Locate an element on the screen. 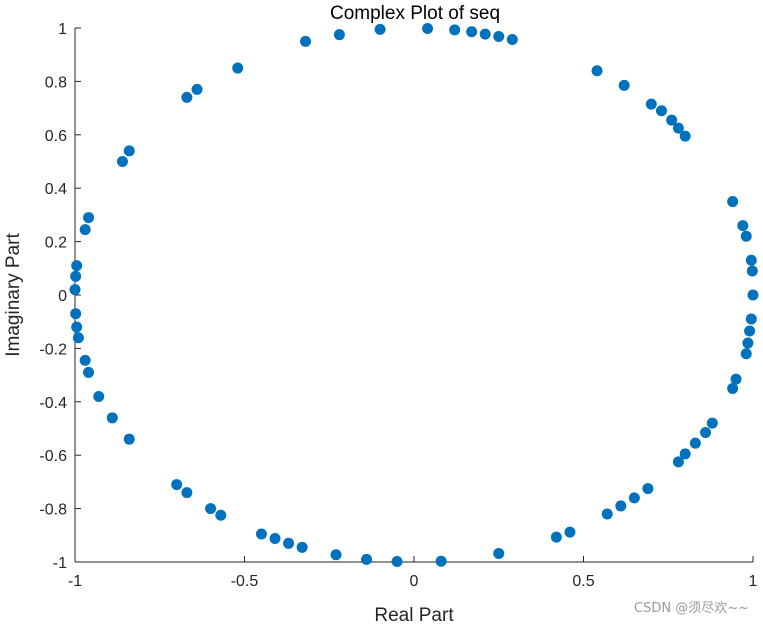  x-axis-ticks: -1 -0.5 0 0.5 1 is located at coordinates (413, 573).